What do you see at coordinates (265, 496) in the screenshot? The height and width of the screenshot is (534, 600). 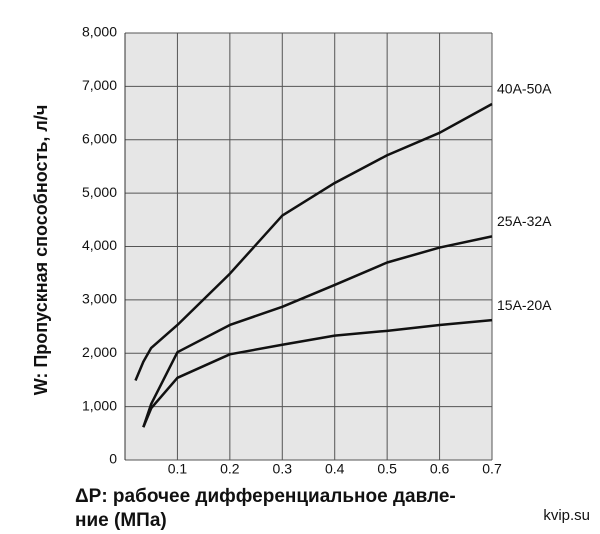 I see `x-axis-label: ΔP: рабочее дифференциальное давле-` at bounding box center [265, 496].